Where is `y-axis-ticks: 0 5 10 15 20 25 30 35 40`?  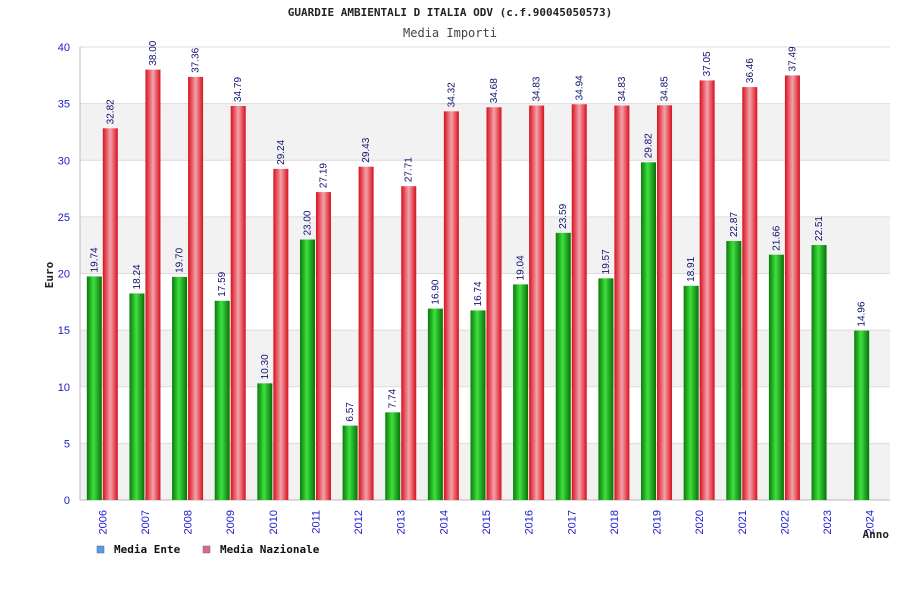
y-axis-ticks: 0 5 10 15 20 25 30 35 40 is located at coordinates (64, 274).